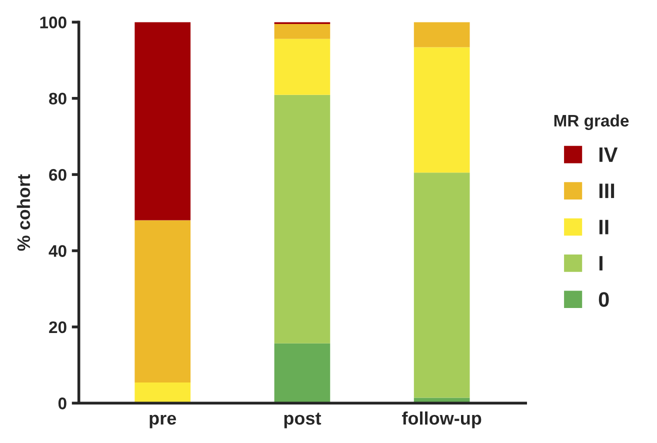 Image resolution: width=657 pixels, height=443 pixels. What do you see at coordinates (442, 419) in the screenshot?
I see `x-tick-label: follow-up` at bounding box center [442, 419].